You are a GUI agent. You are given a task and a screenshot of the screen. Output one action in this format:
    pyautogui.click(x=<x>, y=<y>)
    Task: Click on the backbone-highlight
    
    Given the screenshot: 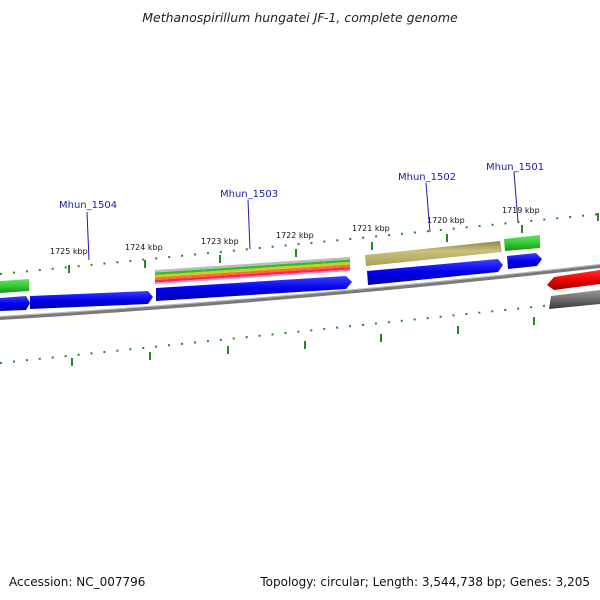 What is the action you would take?
    pyautogui.click(x=300, y=290)
    